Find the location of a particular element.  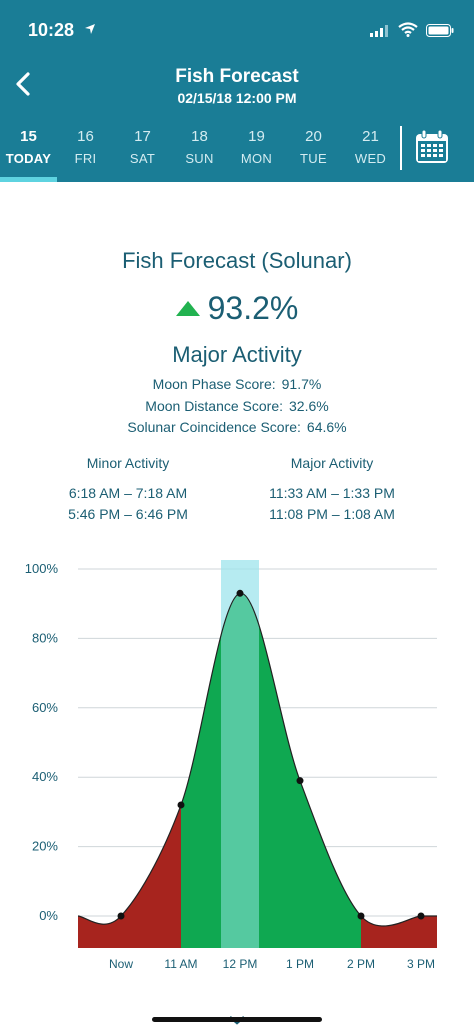

back-button is located at coordinates (23, 84).